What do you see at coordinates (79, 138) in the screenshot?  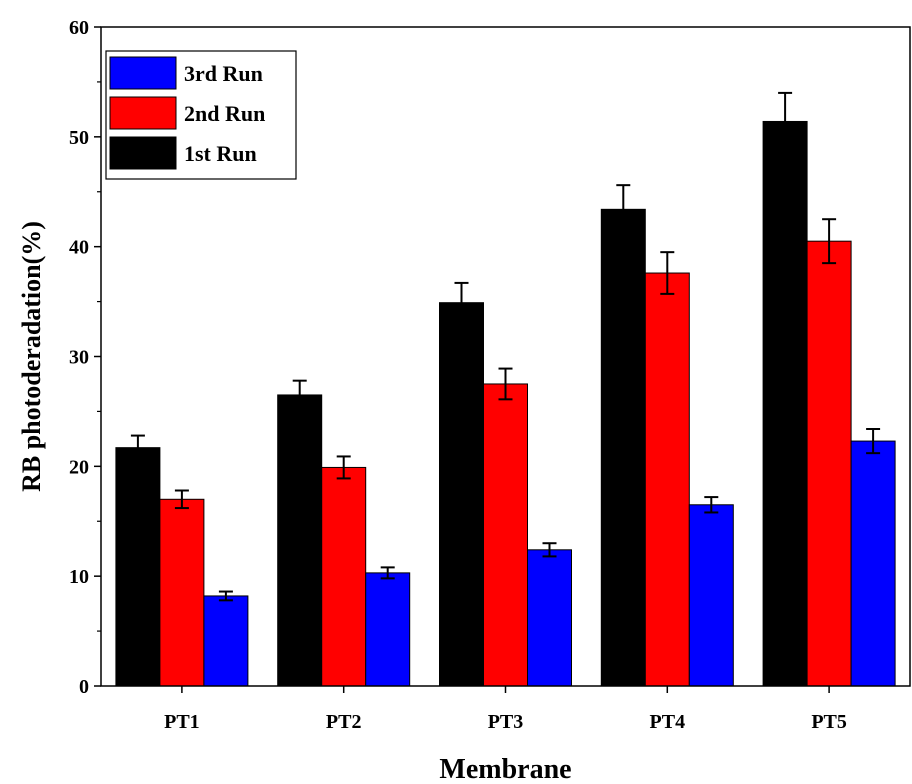 I see `y-tick-label: 50` at bounding box center [79, 138].